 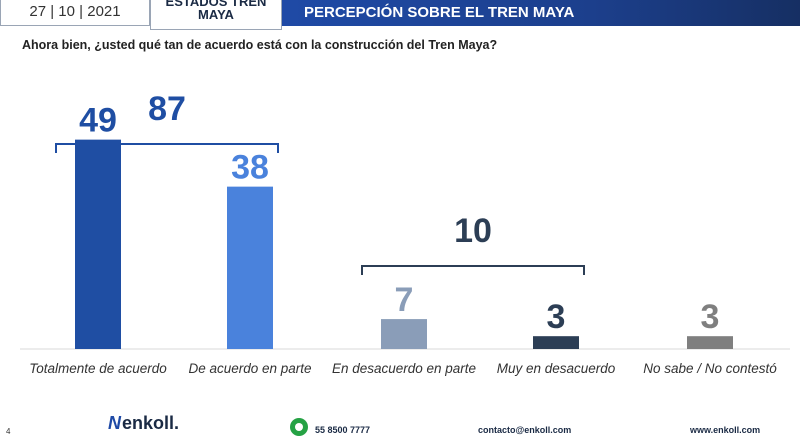 What do you see at coordinates (343, 430) in the screenshot?
I see `contact-phone: 55 8500 7777` at bounding box center [343, 430].